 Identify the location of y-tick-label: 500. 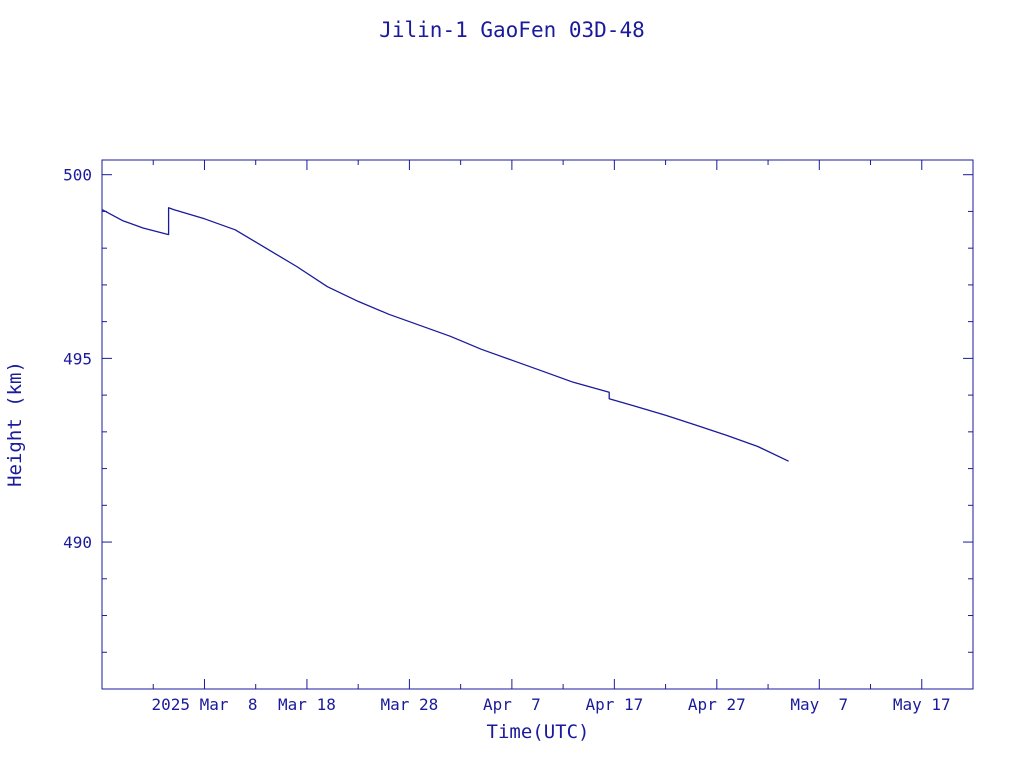
(77, 175).